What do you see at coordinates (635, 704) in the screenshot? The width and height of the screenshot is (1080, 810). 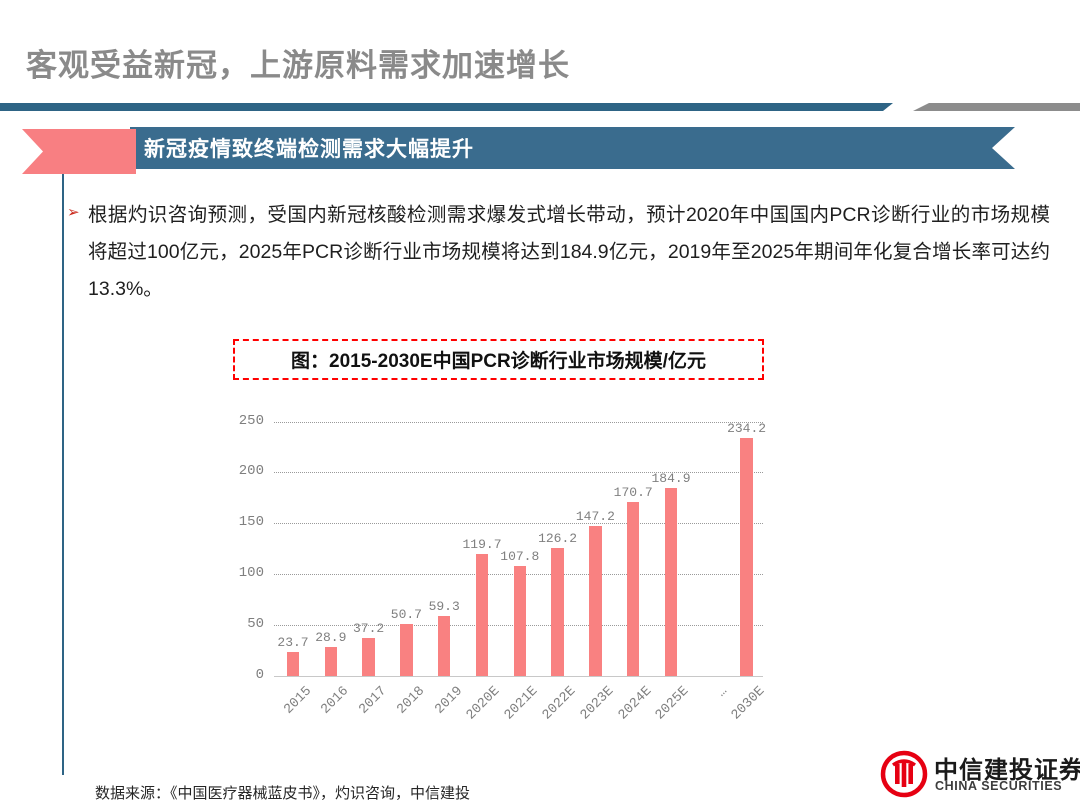 I see `x-tick-label: 2024E` at bounding box center [635, 704].